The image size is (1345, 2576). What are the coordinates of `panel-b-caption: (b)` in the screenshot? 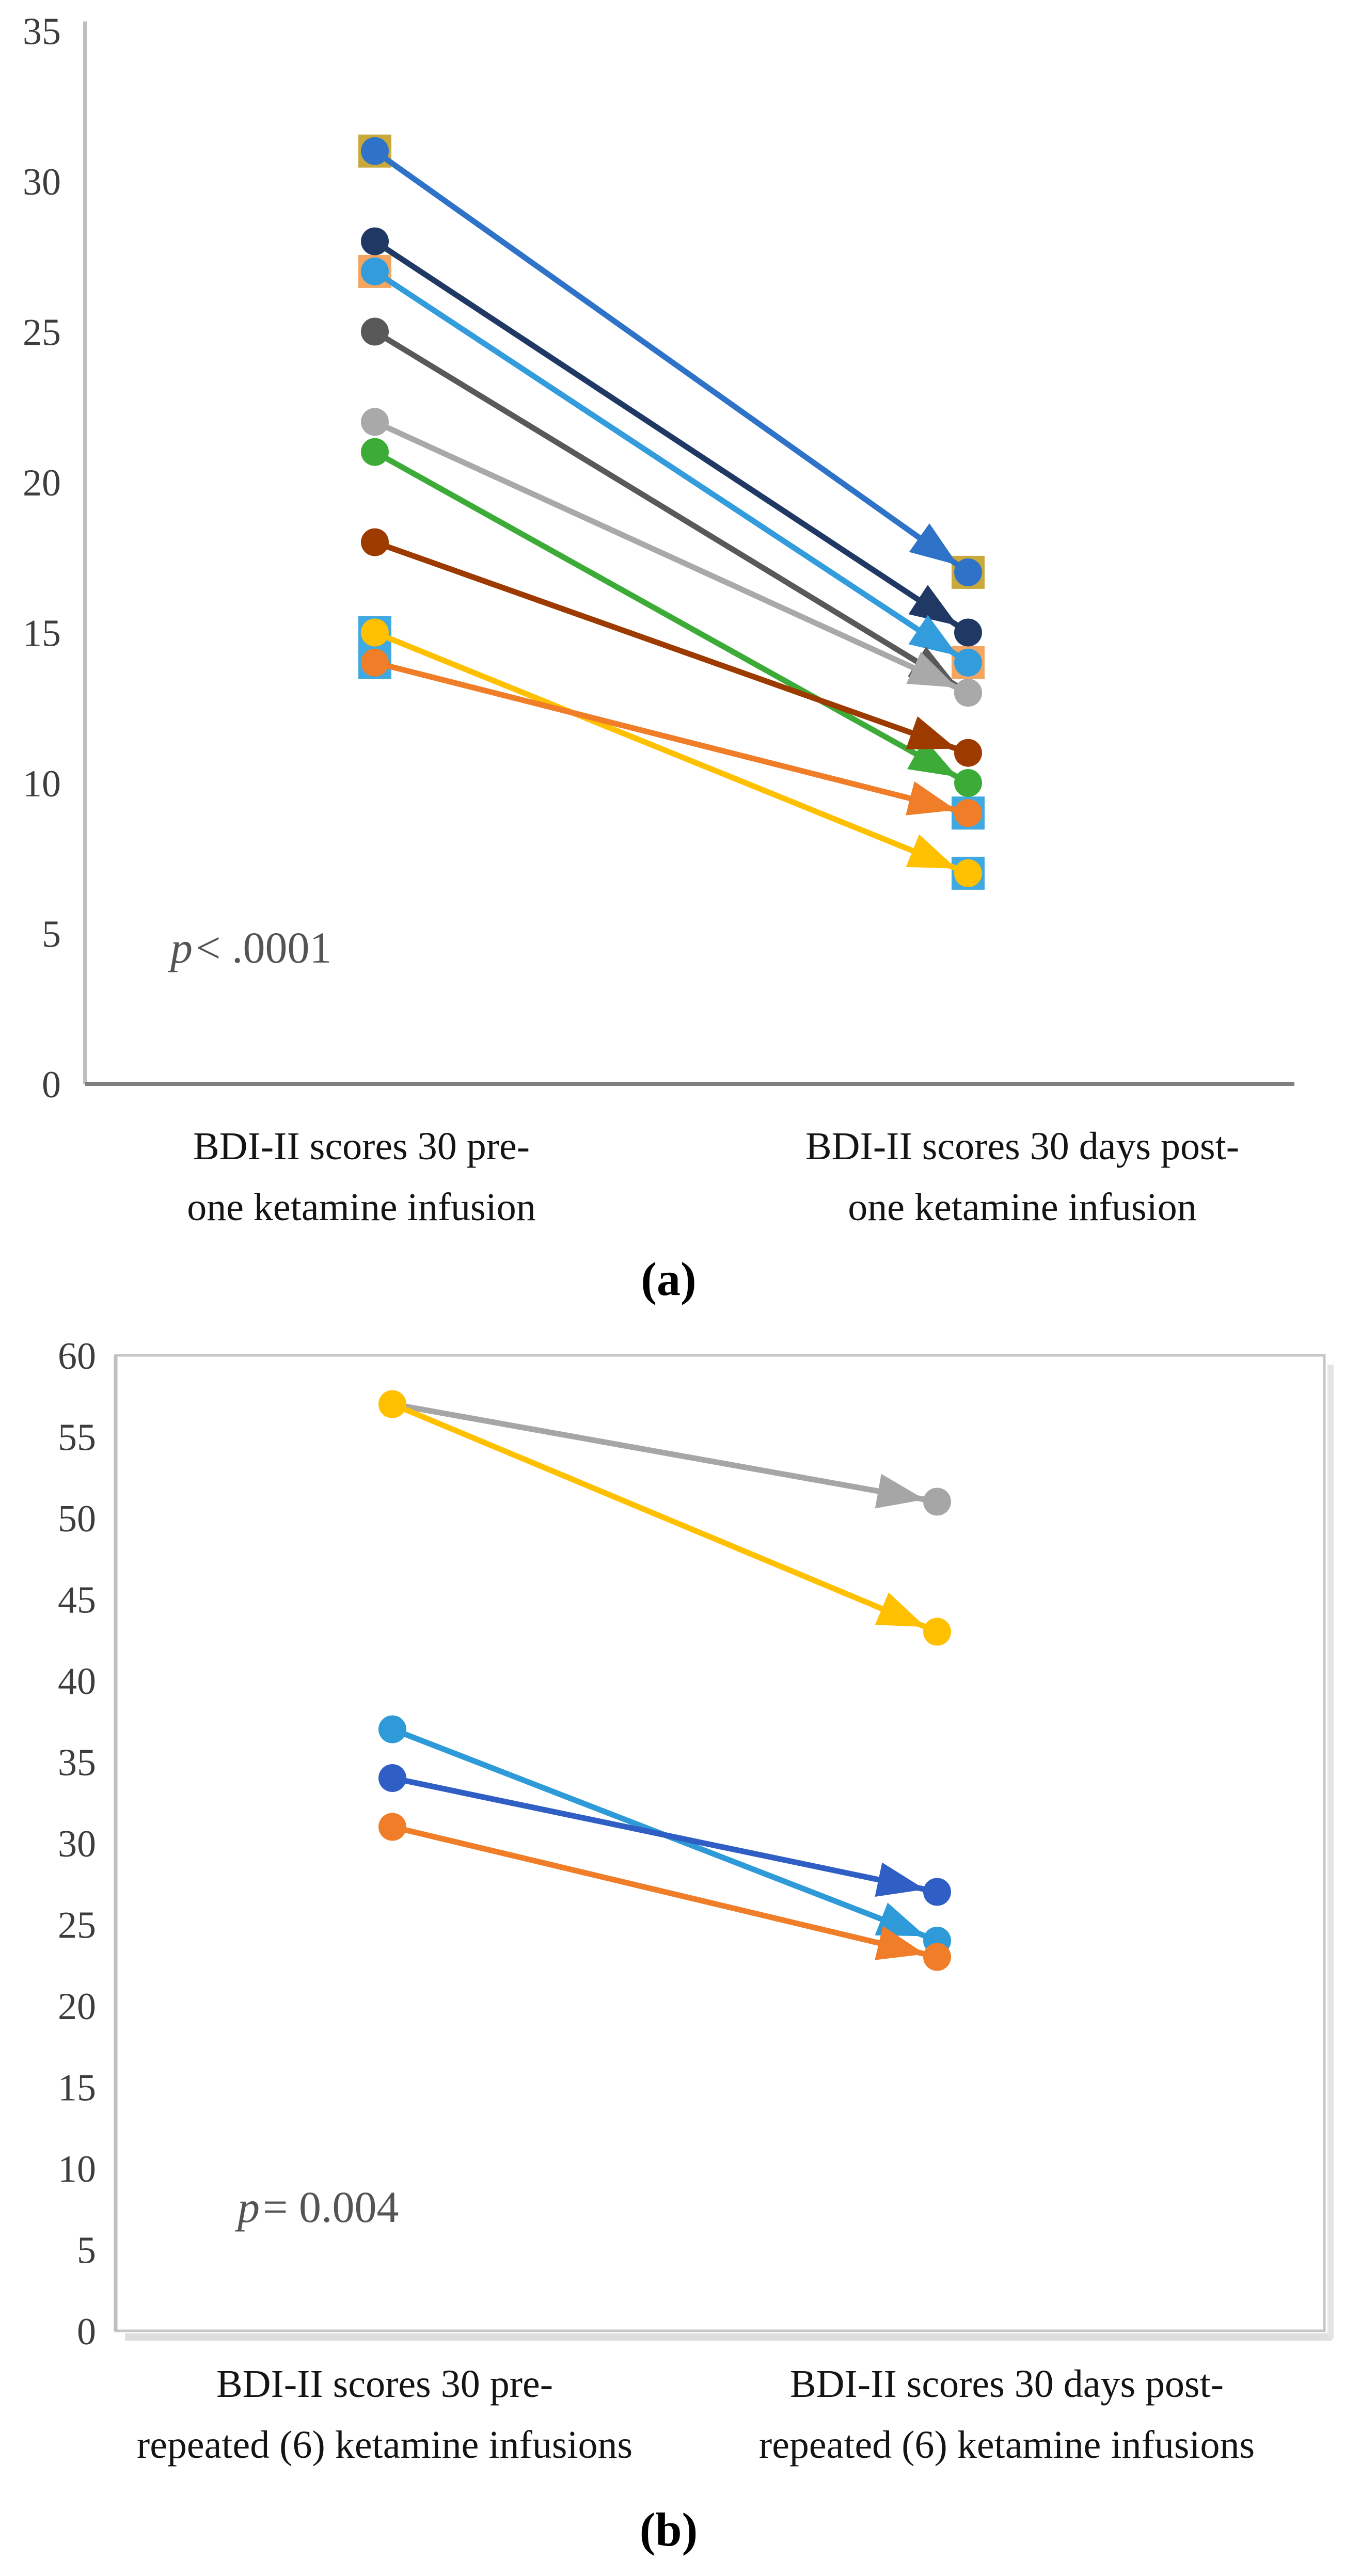 It's located at (668, 2529).